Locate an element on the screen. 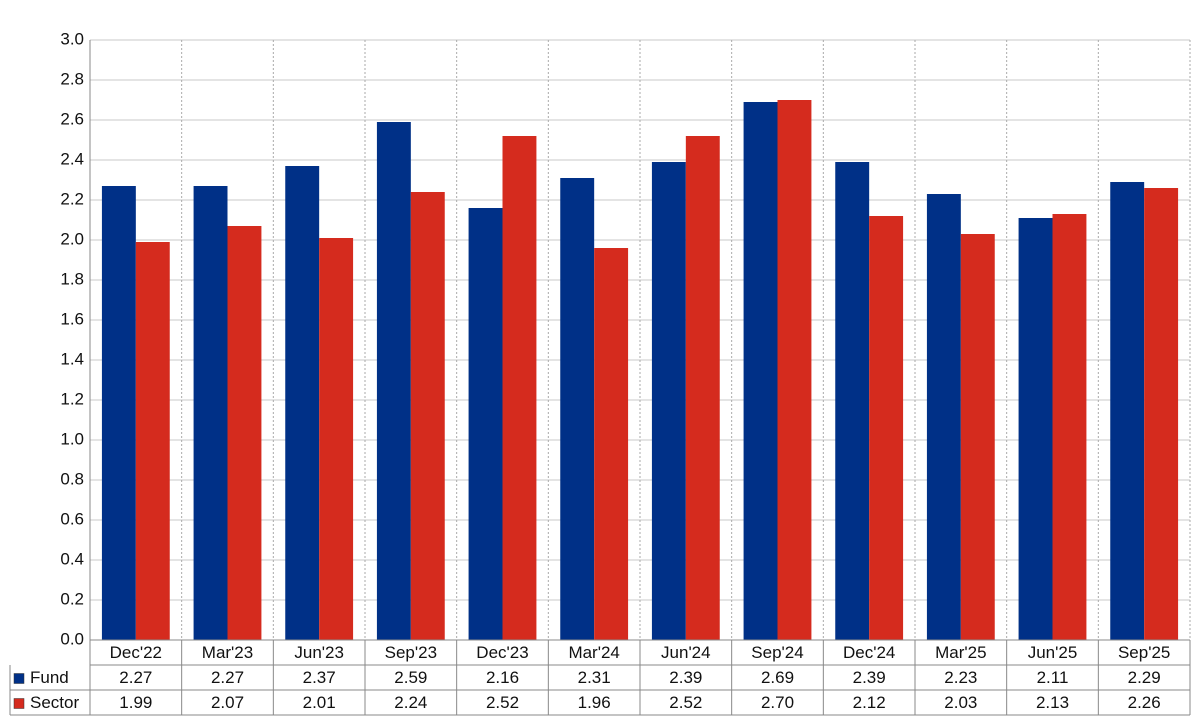  table-value: 2.23 is located at coordinates (960, 677).